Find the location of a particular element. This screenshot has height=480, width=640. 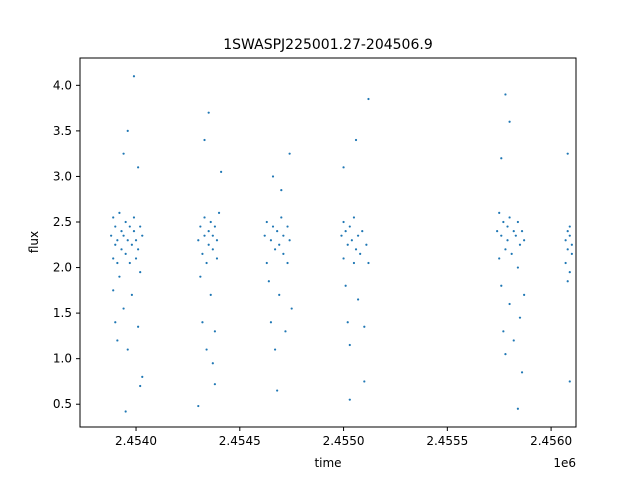

y-tick-label: 0.5 is located at coordinates (62, 404).